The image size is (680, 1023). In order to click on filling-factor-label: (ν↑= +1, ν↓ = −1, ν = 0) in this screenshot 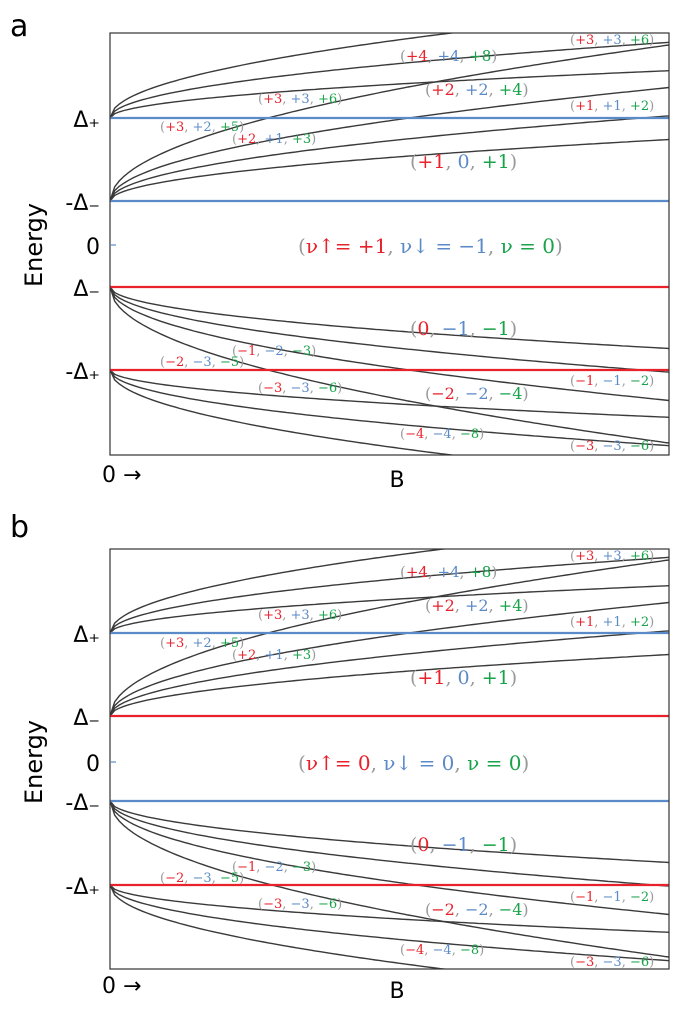, I will do `click(430, 246)`.